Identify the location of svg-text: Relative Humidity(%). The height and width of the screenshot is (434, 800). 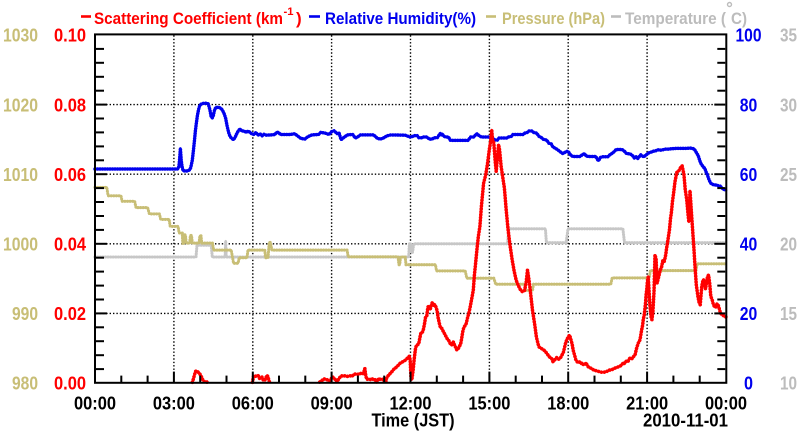
(400, 18).